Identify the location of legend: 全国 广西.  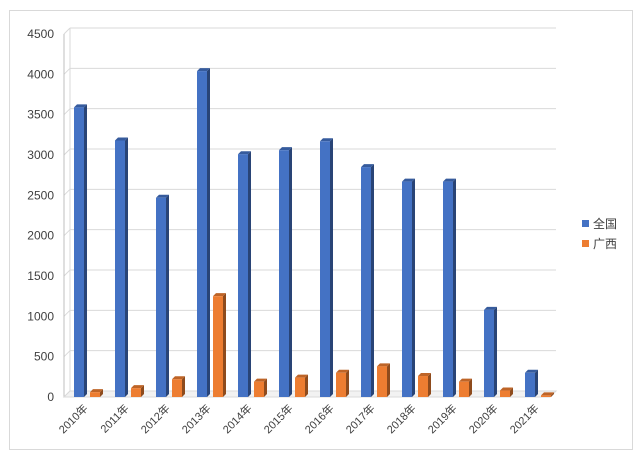
(599, 233).